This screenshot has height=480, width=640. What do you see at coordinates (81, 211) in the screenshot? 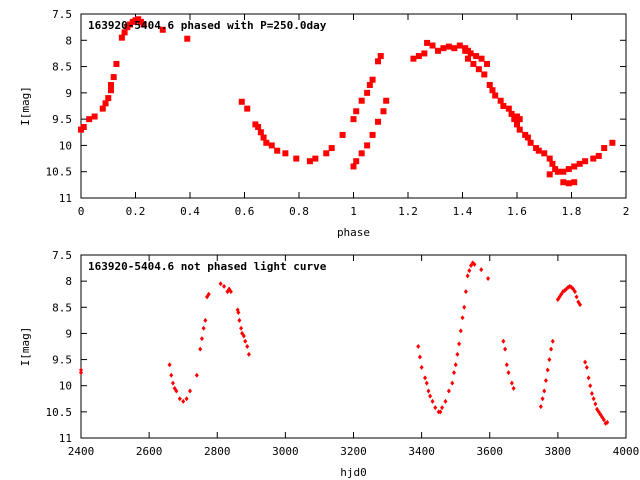
I see `chart-0-x-tick-label: 0` at bounding box center [81, 211].